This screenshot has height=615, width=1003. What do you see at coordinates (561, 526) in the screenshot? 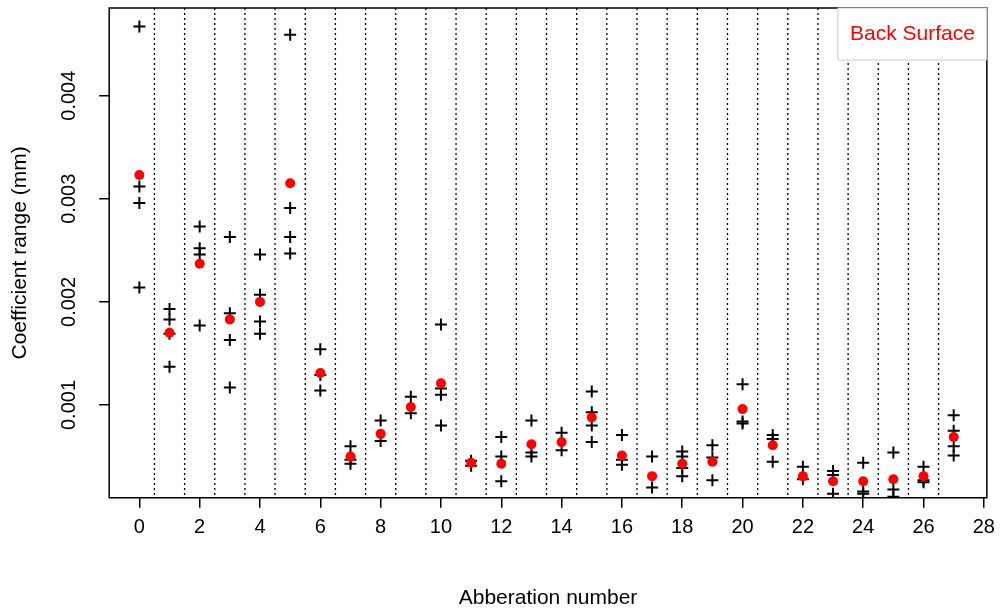
I see `x-tick-label: 14` at bounding box center [561, 526].